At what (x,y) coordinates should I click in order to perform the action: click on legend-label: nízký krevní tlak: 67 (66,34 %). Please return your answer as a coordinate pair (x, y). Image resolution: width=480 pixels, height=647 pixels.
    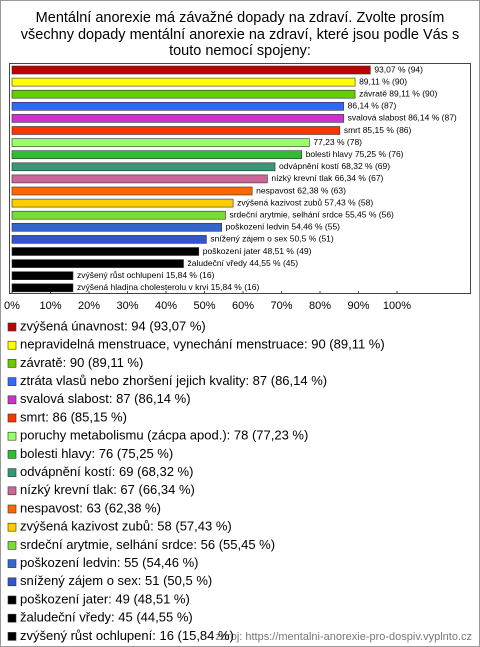
    Looking at the image, I should click on (107, 489).